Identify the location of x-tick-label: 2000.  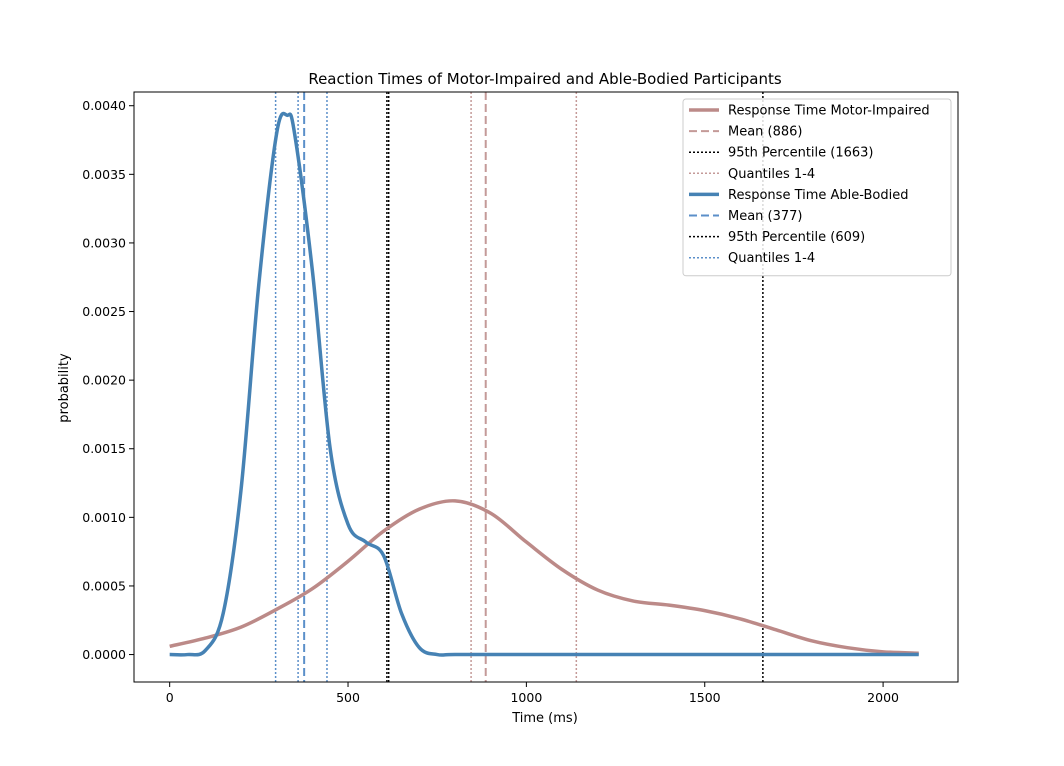
(883, 697).